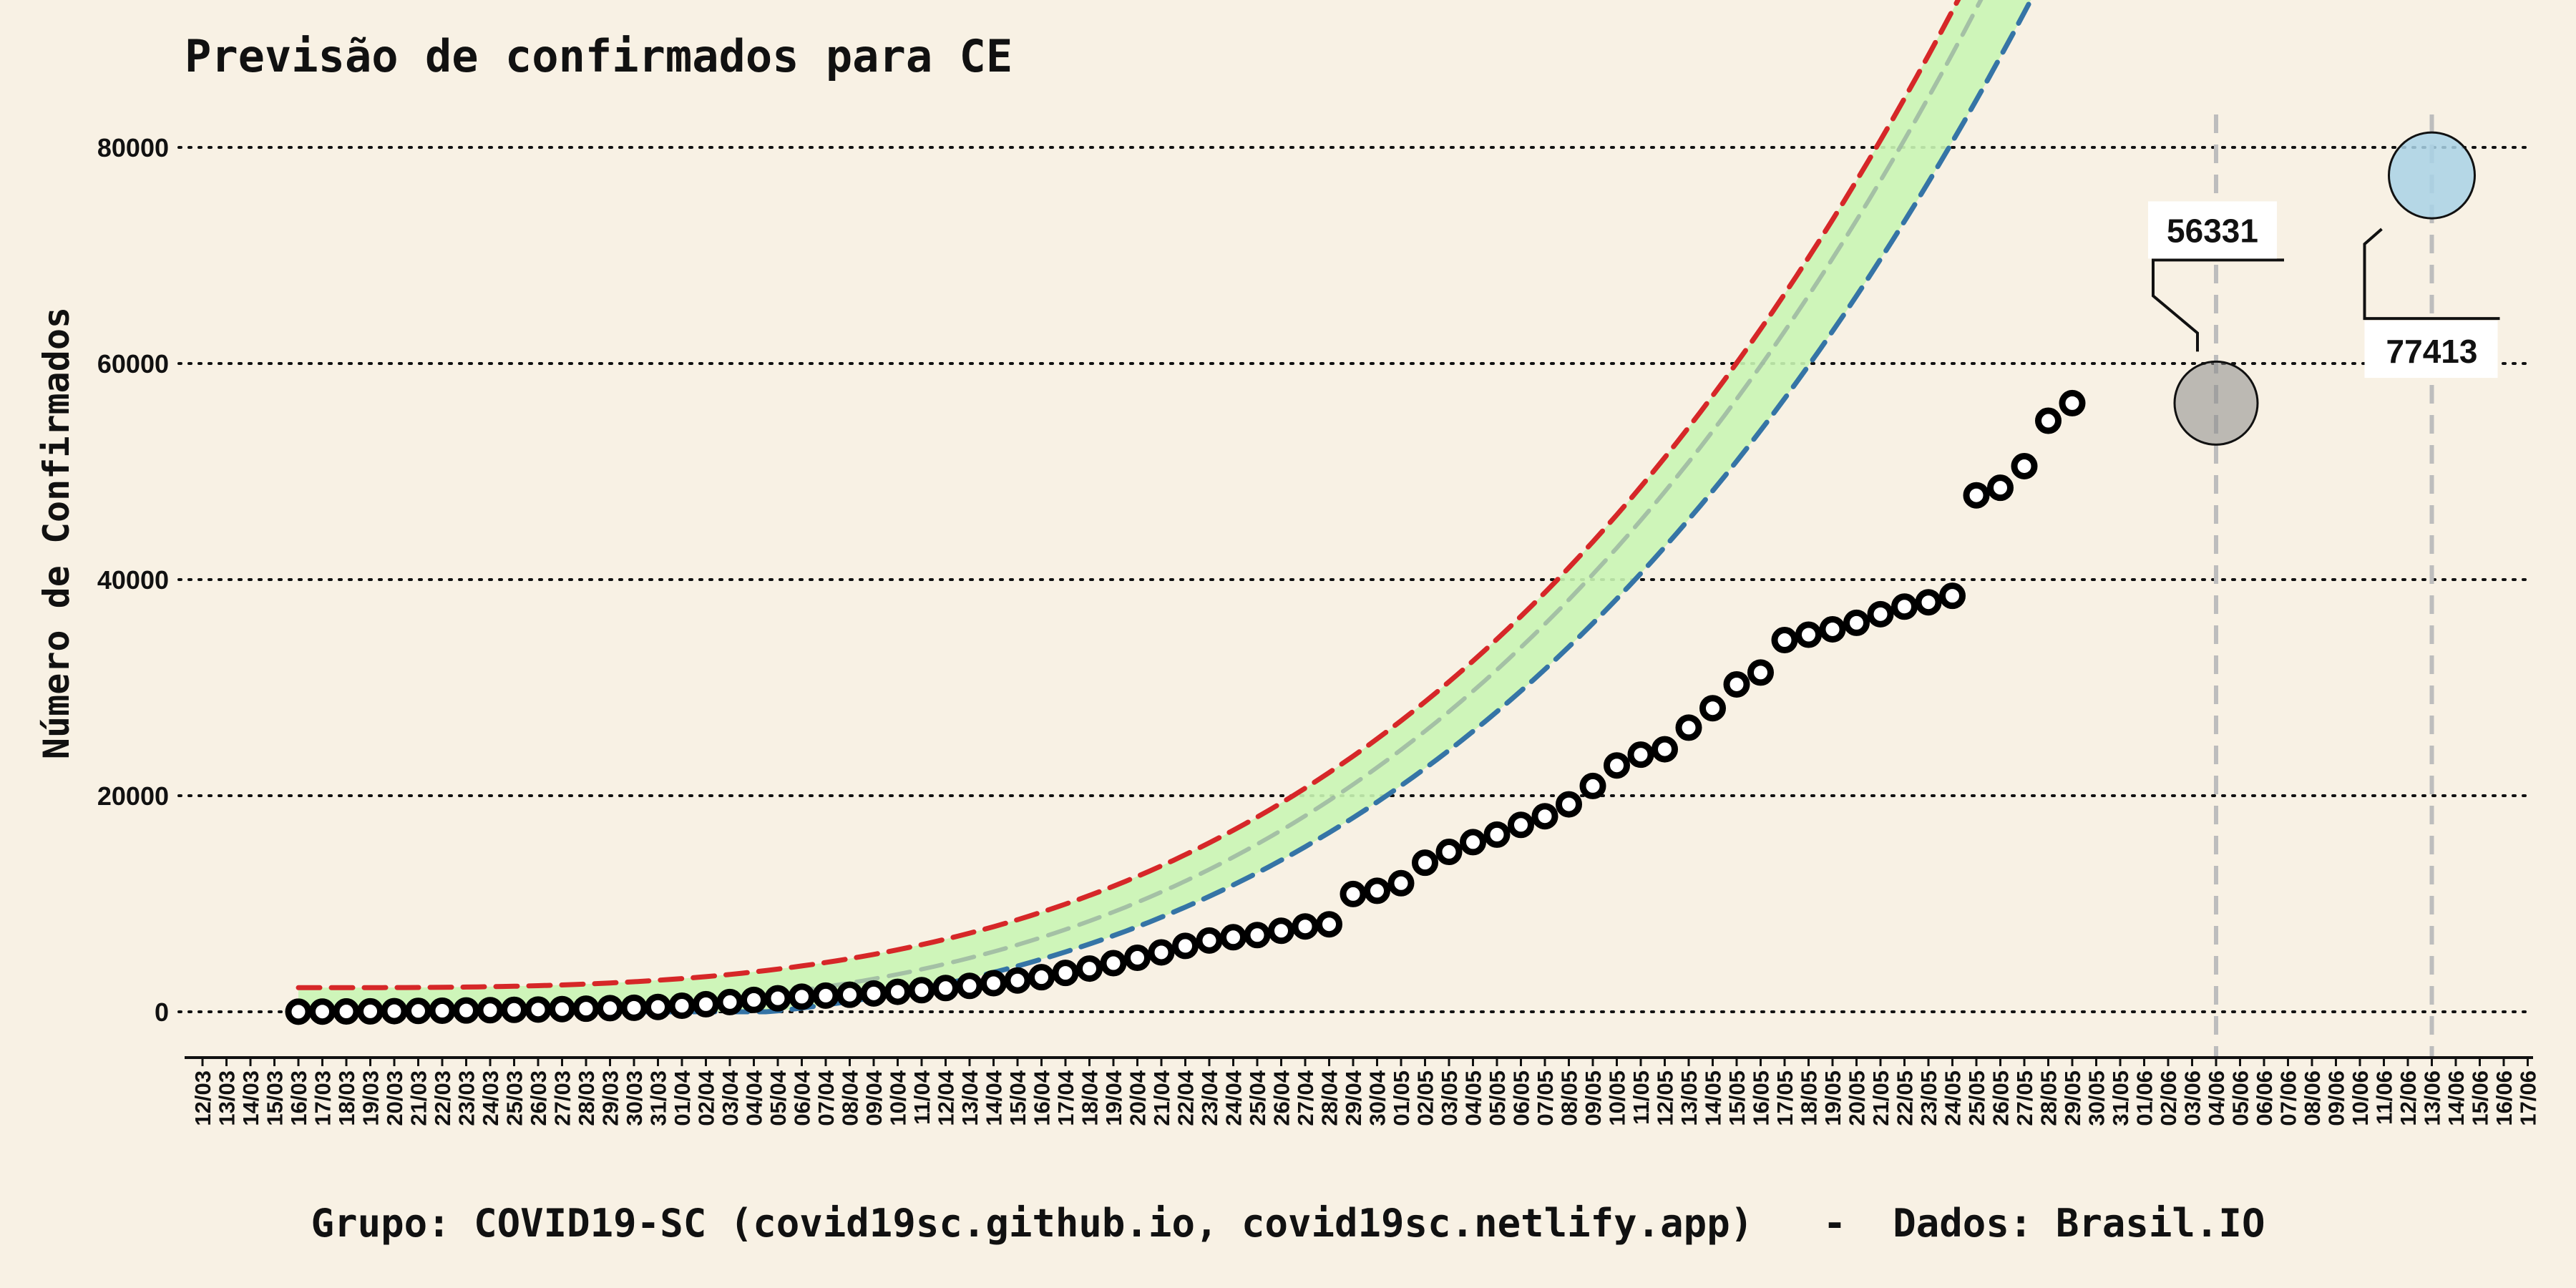  I want to click on x-tick-label: 20/03, so click(394, 1098).